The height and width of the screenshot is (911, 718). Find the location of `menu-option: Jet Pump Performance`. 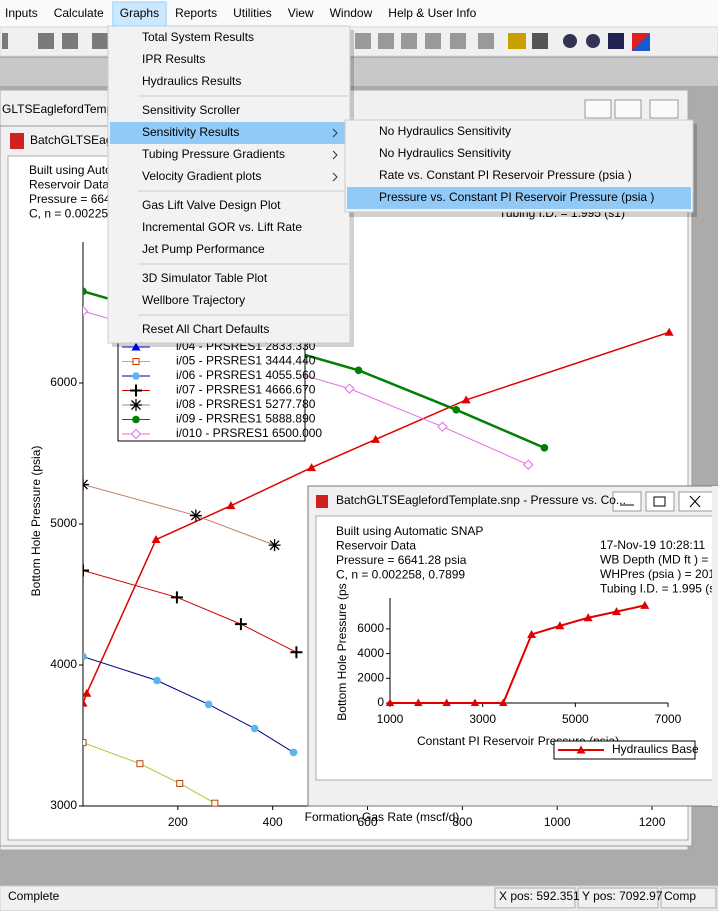

menu-option: Jet Pump Performance is located at coordinates (203, 249).